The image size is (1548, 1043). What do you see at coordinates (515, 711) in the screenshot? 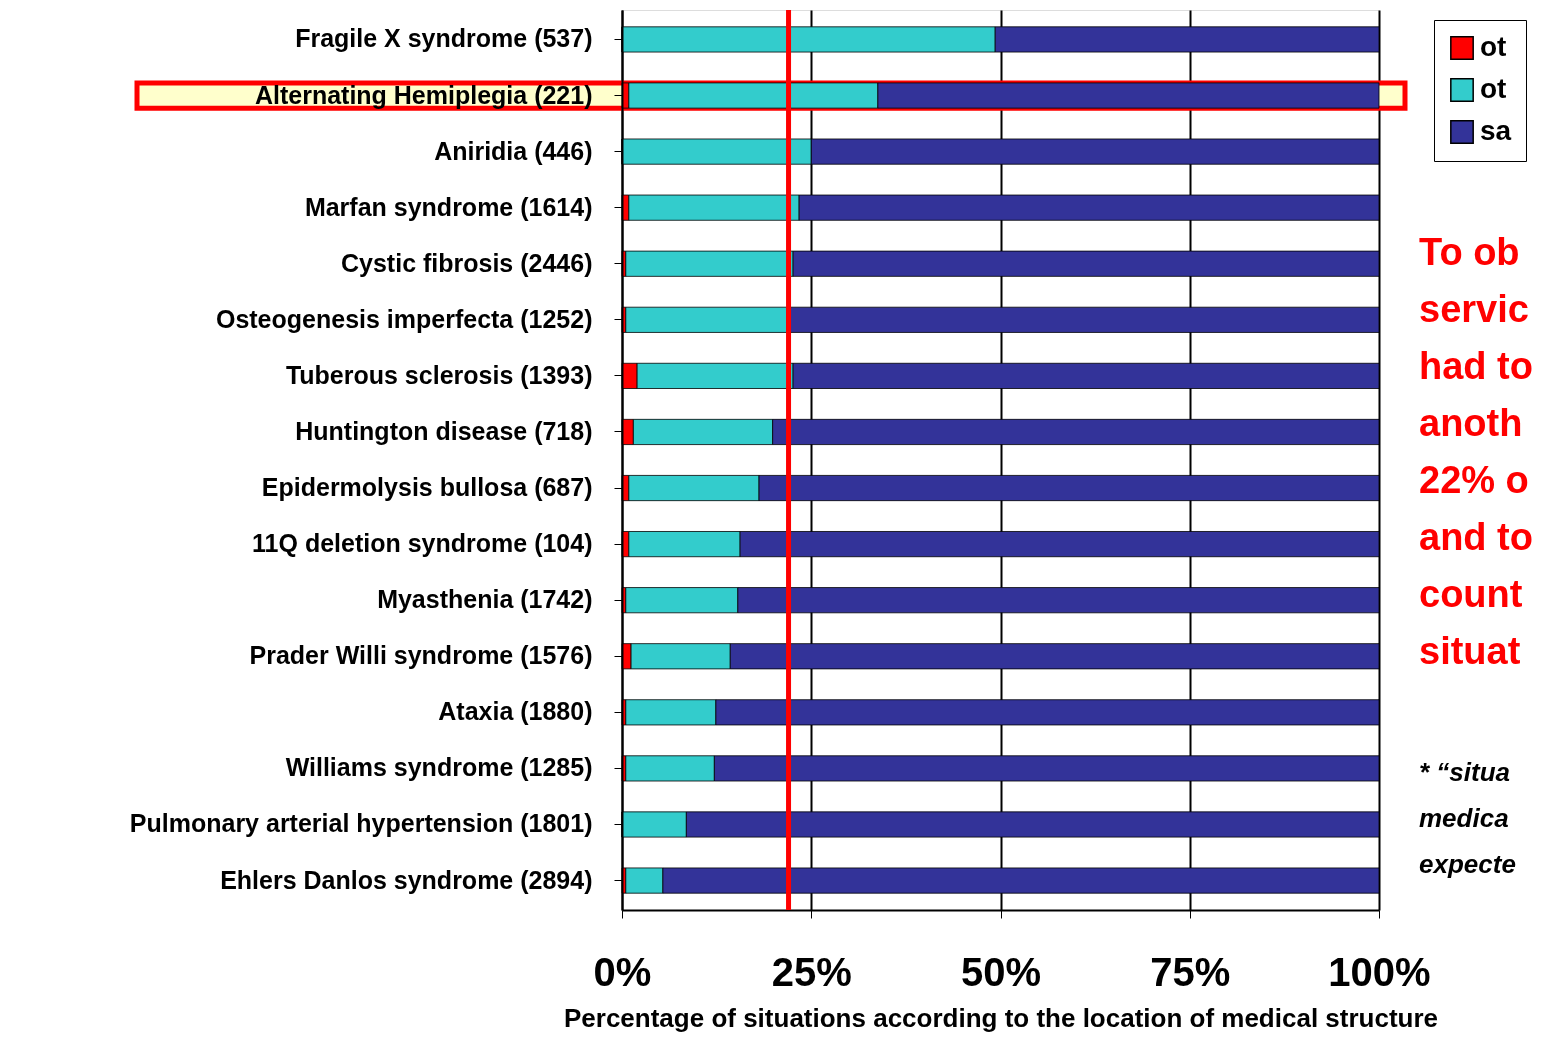
I see `y-tick-label: Ataxia (1880)` at bounding box center [515, 711].